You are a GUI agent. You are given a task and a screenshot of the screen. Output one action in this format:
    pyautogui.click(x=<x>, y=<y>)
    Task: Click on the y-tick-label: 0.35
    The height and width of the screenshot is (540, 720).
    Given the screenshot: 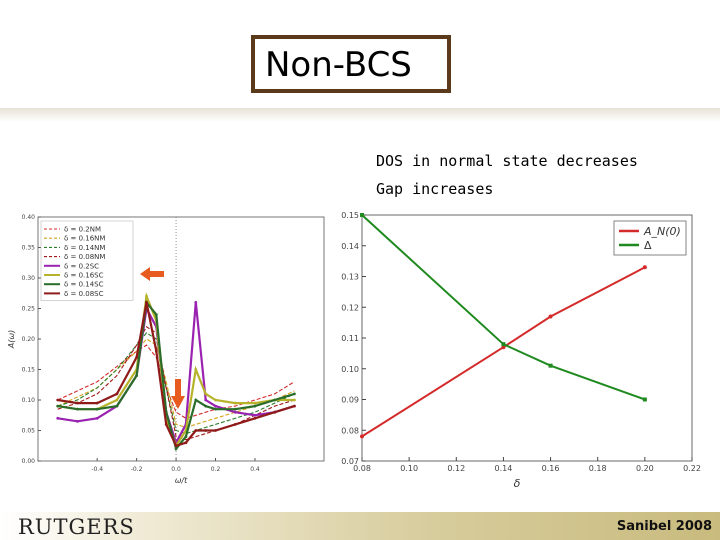 What is the action you would take?
    pyautogui.click(x=29, y=248)
    